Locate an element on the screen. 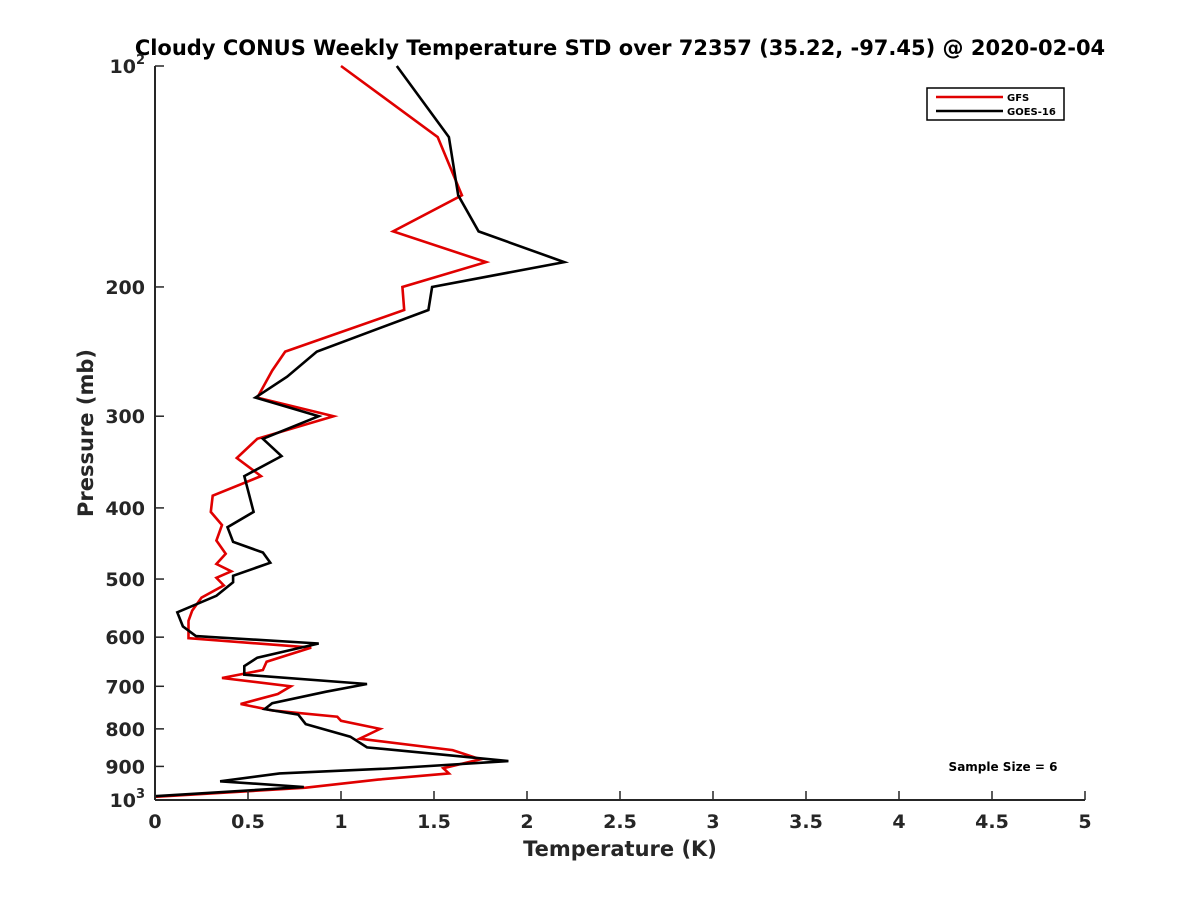 This screenshot has width=1200, height=900. x-tick-label: 2 is located at coordinates (526, 822).